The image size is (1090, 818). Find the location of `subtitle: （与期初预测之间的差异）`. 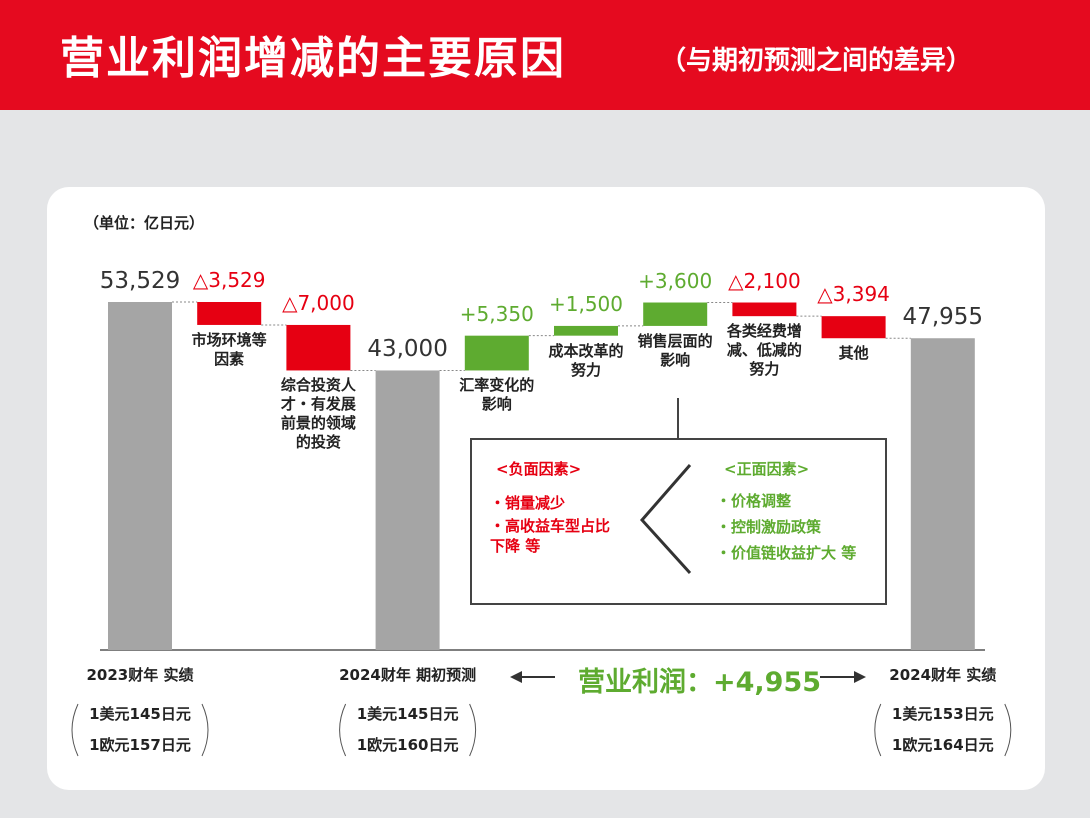

subtitle: （与期初预测之间的差异） is located at coordinates (816, 61).